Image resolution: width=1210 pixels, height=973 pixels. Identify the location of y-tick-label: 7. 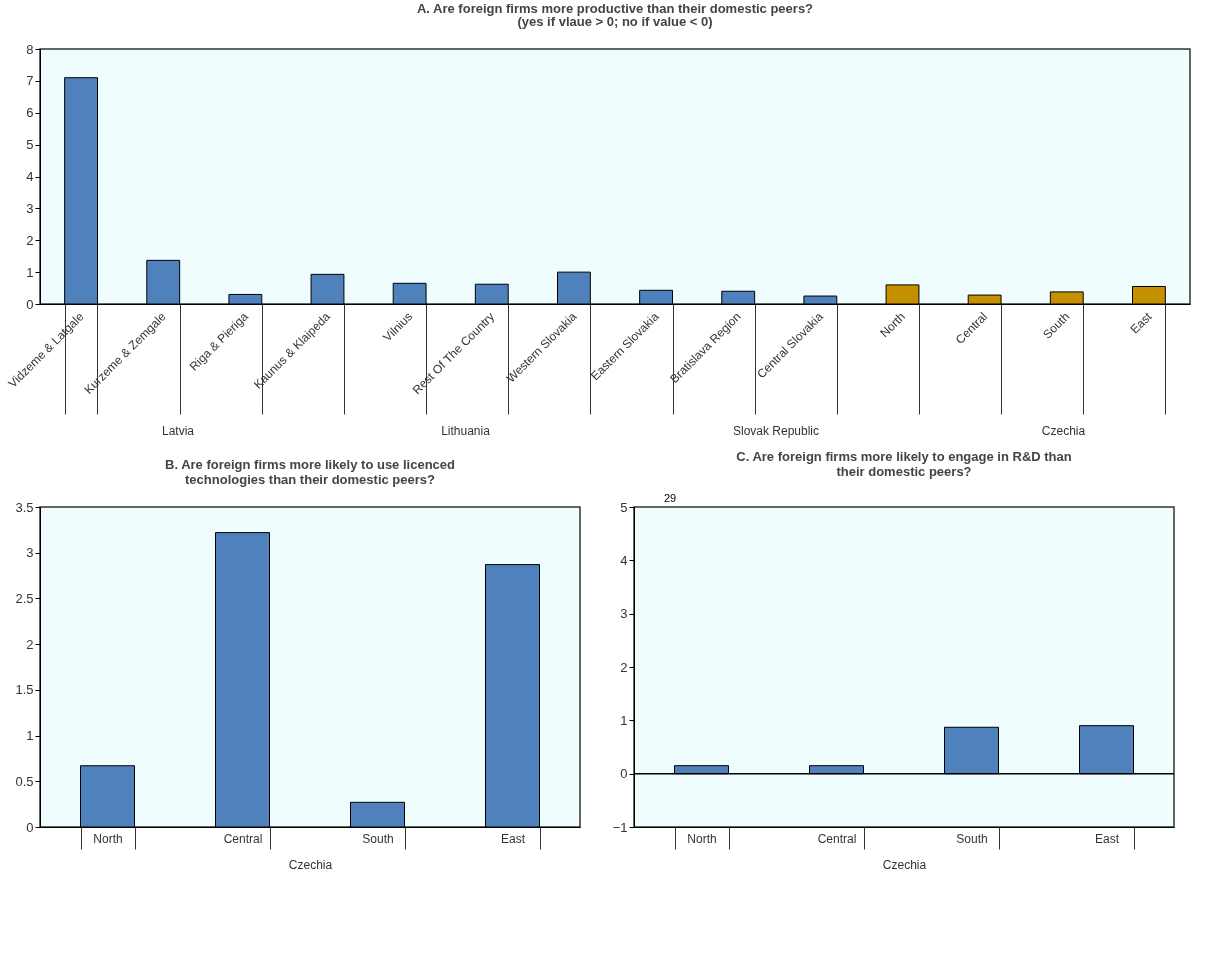
(30, 81).